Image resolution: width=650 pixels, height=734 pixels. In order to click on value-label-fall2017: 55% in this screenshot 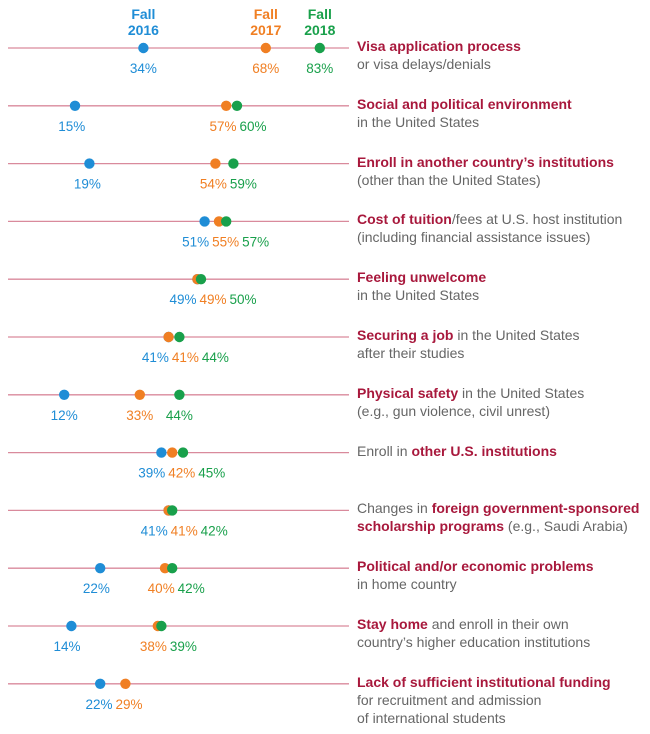, I will do `click(225, 241)`.